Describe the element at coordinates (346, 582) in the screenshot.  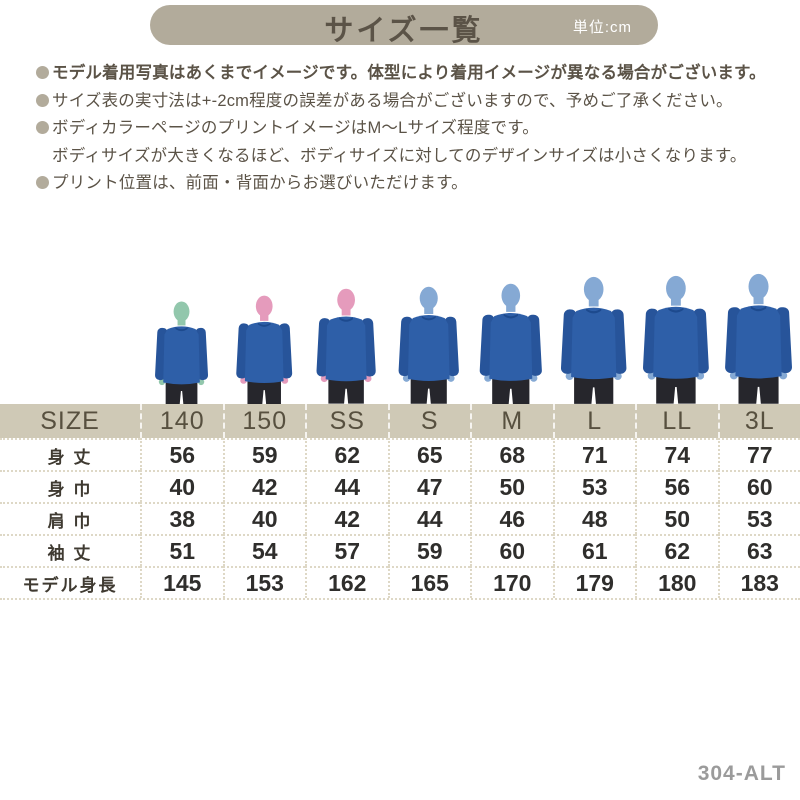
I see `size-value-cell: 162` at that location.